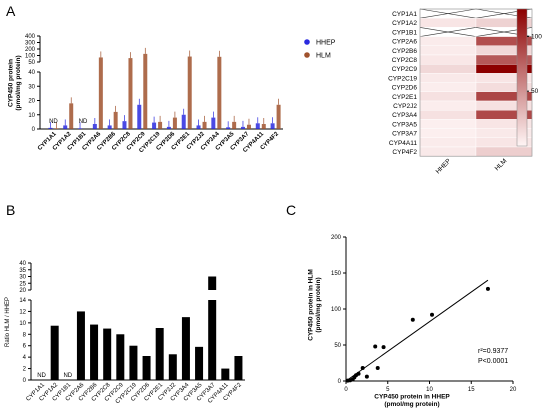 This screenshot has height=415, width=550. Describe the element at coordinates (124, 125) in the screenshot. I see `bar-hhep-cyp2c8` at that location.